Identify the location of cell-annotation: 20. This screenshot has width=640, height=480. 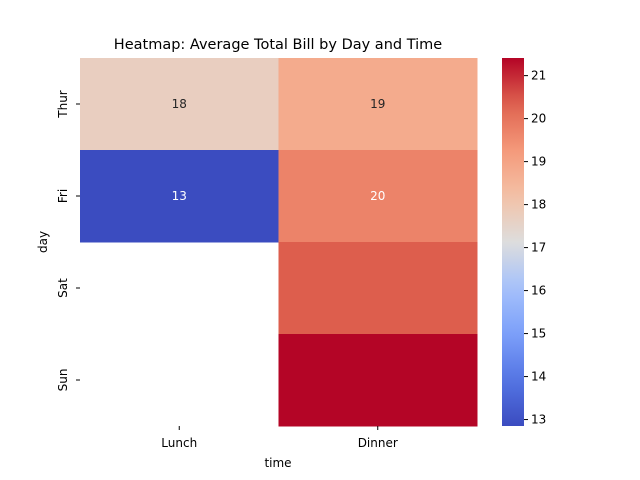
(377, 196).